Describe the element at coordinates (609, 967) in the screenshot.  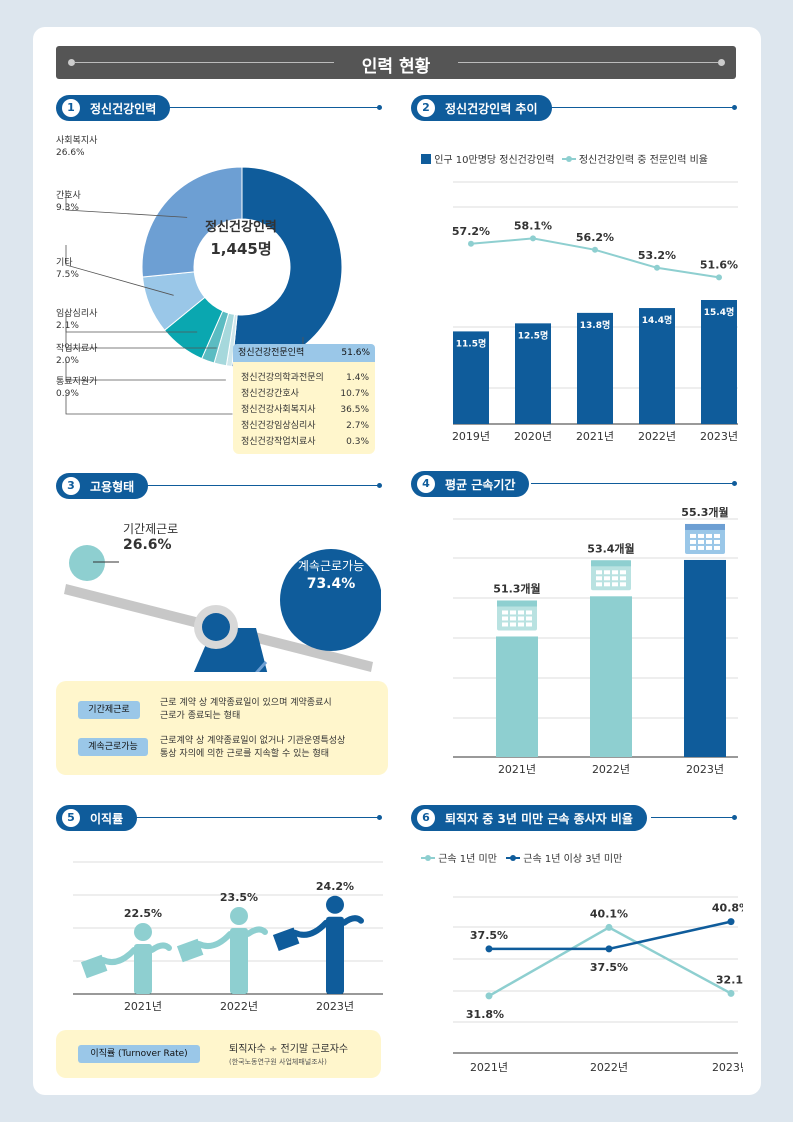
I see `series-label-1-1: 37.5%` at that location.